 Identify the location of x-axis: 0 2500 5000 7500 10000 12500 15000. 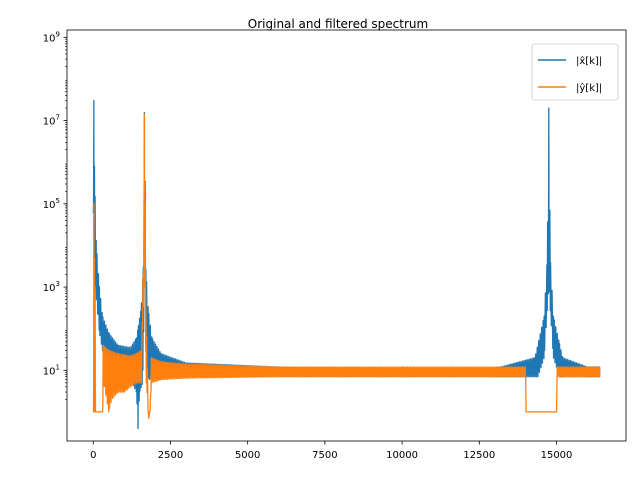
(331, 451).